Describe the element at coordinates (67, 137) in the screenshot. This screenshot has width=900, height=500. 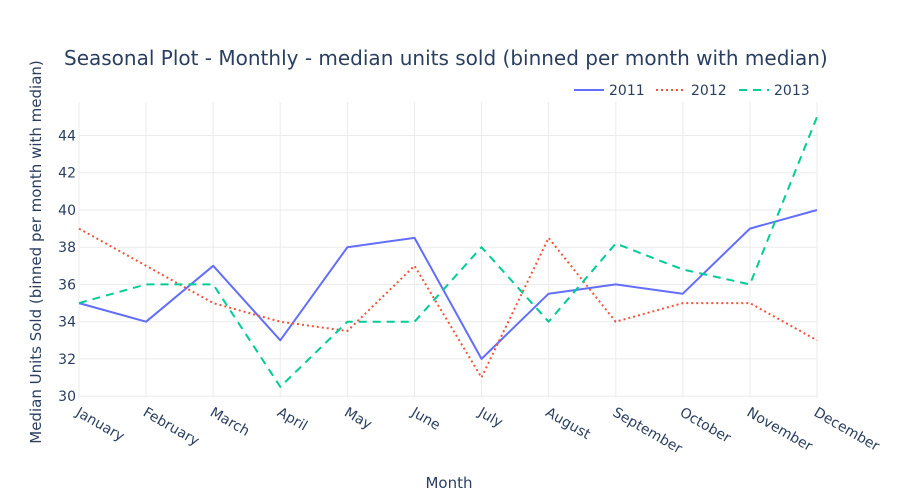
I see `y-tick-label: 44` at that location.